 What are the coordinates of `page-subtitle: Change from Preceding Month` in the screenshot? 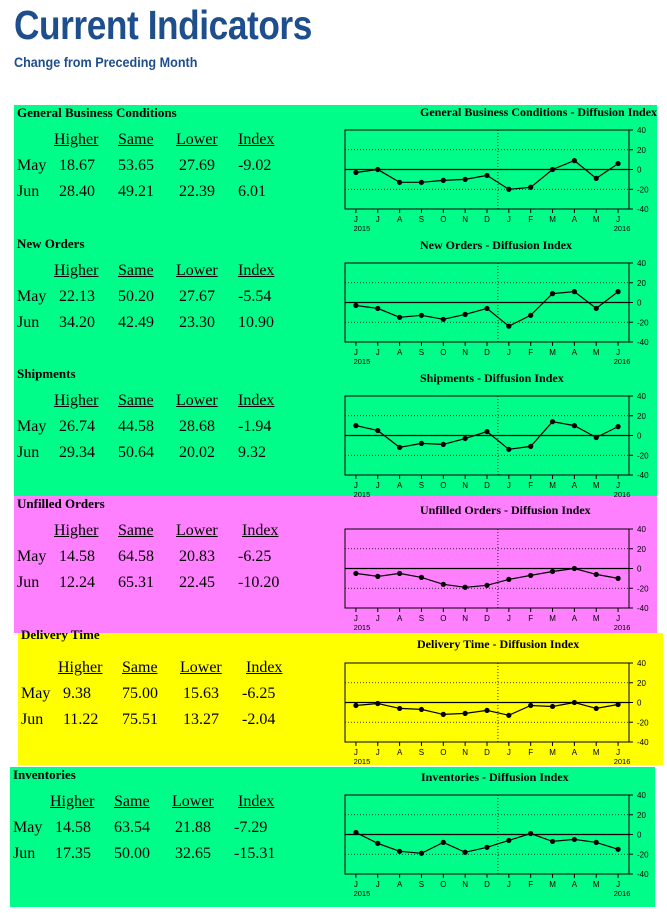 It's located at (106, 62).